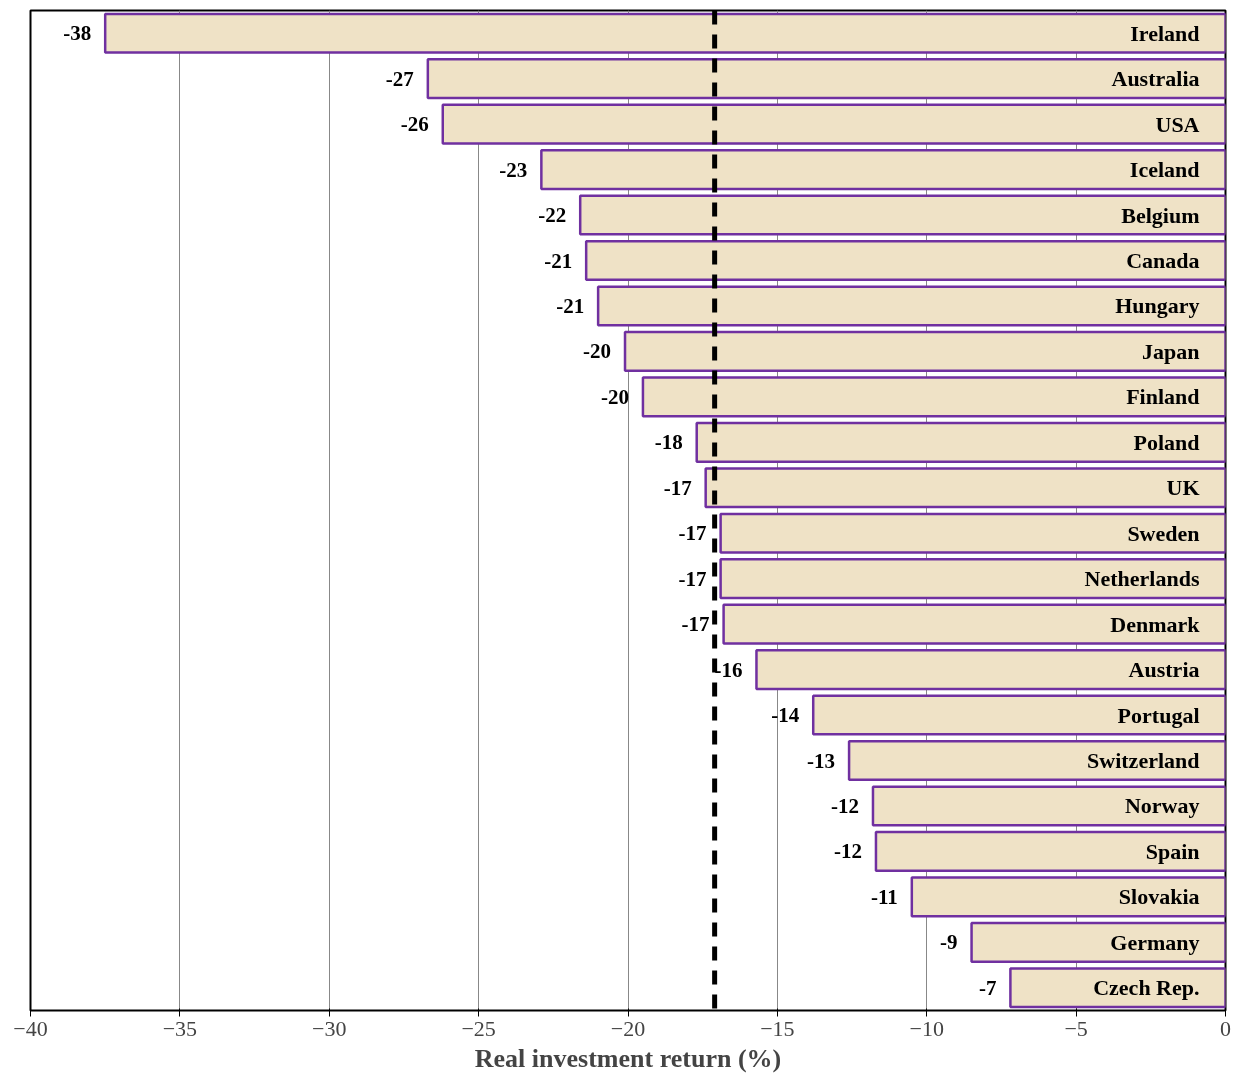 This screenshot has width=1248, height=1082. What do you see at coordinates (1183, 488) in the screenshot?
I see `y-tick-label: UK` at bounding box center [1183, 488].